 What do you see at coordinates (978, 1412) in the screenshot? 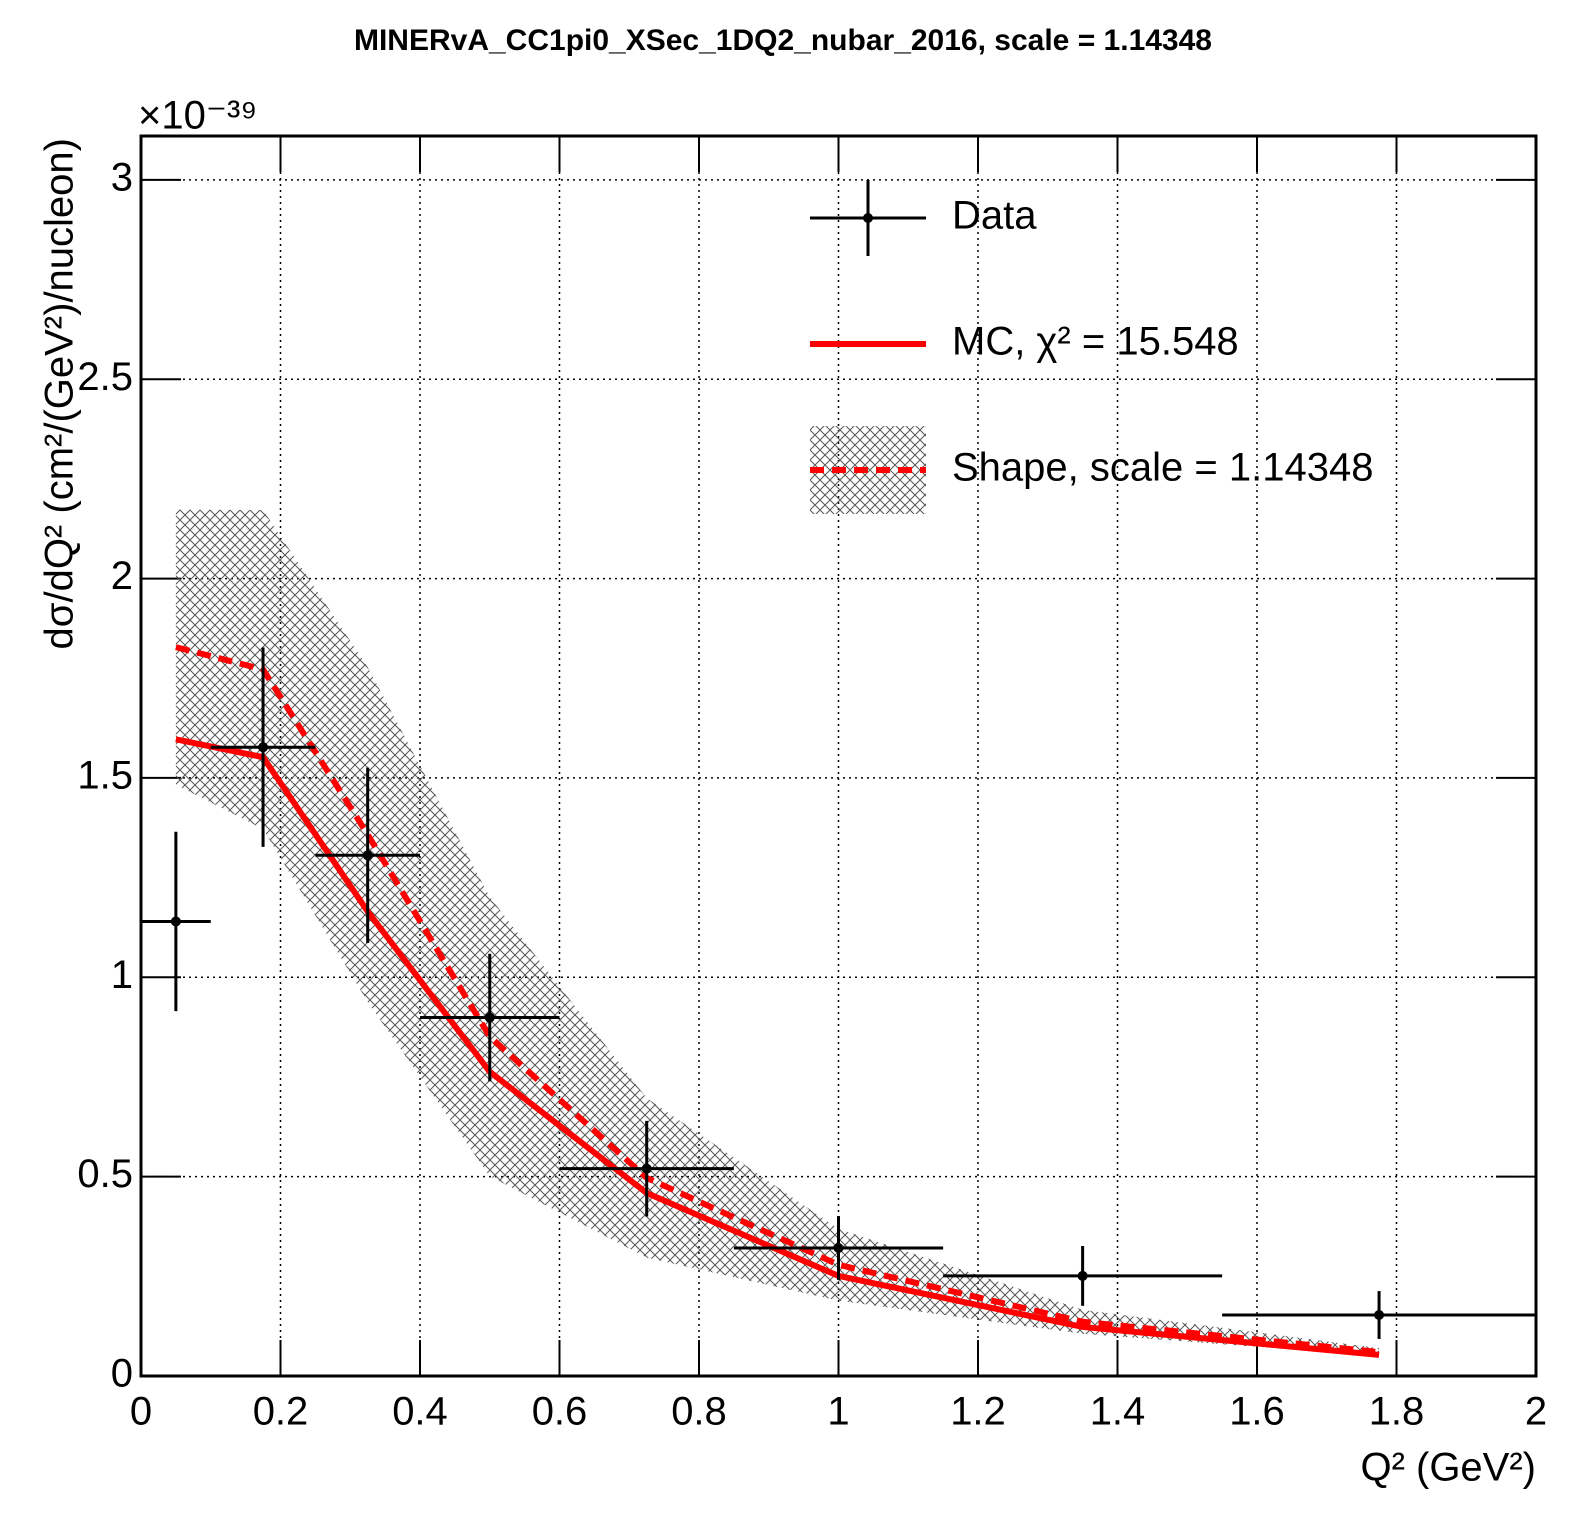
I see `x-tick-label: 1.2` at bounding box center [978, 1412].